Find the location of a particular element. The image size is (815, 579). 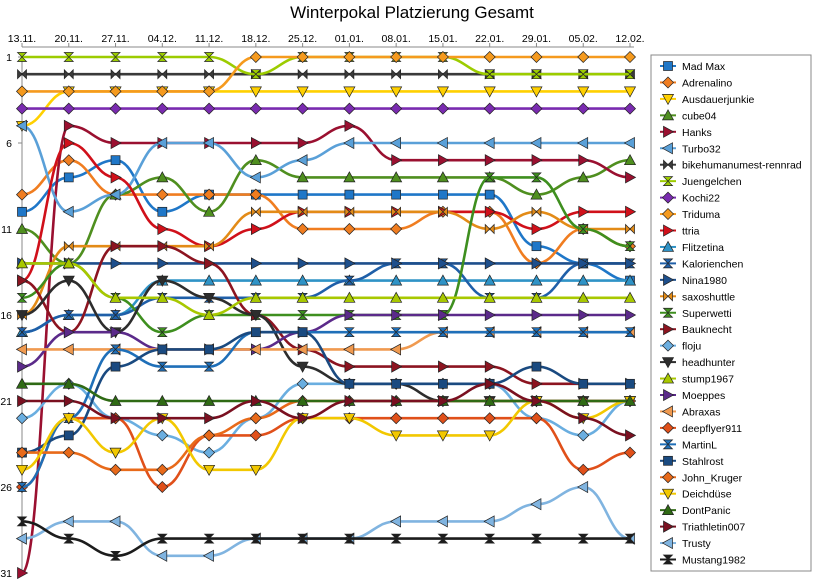

legend-item: Kalorienchen is located at coordinates (701, 264).